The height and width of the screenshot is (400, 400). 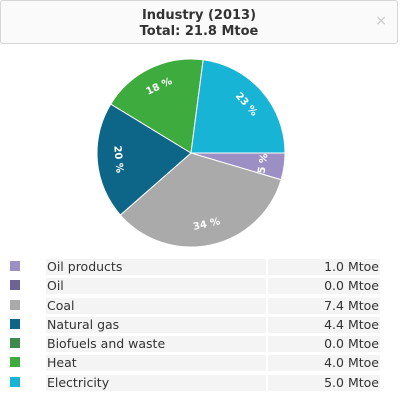 What do you see at coordinates (199, 15) in the screenshot?
I see `chart-title: Industry (2013)` at bounding box center [199, 15].